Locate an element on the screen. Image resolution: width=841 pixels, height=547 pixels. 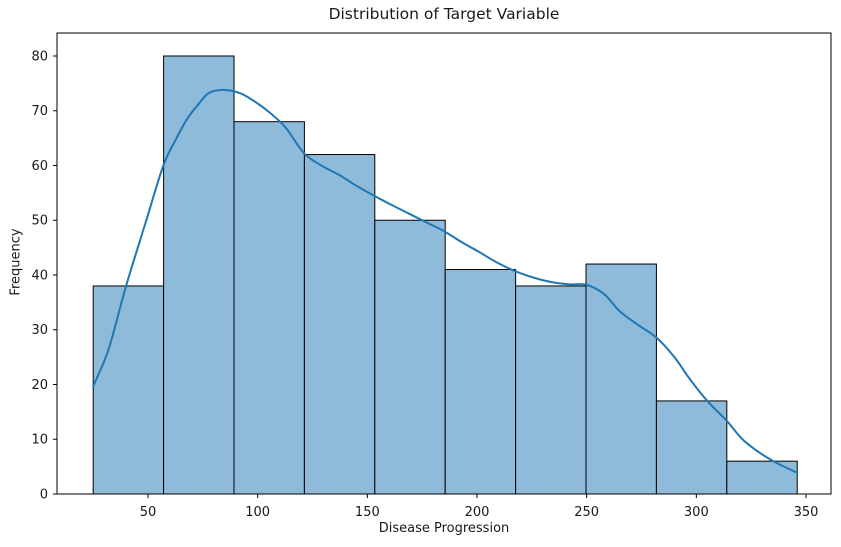
x-axis-ticks: 50 100 150 200 250 300 350 is located at coordinates (479, 507).